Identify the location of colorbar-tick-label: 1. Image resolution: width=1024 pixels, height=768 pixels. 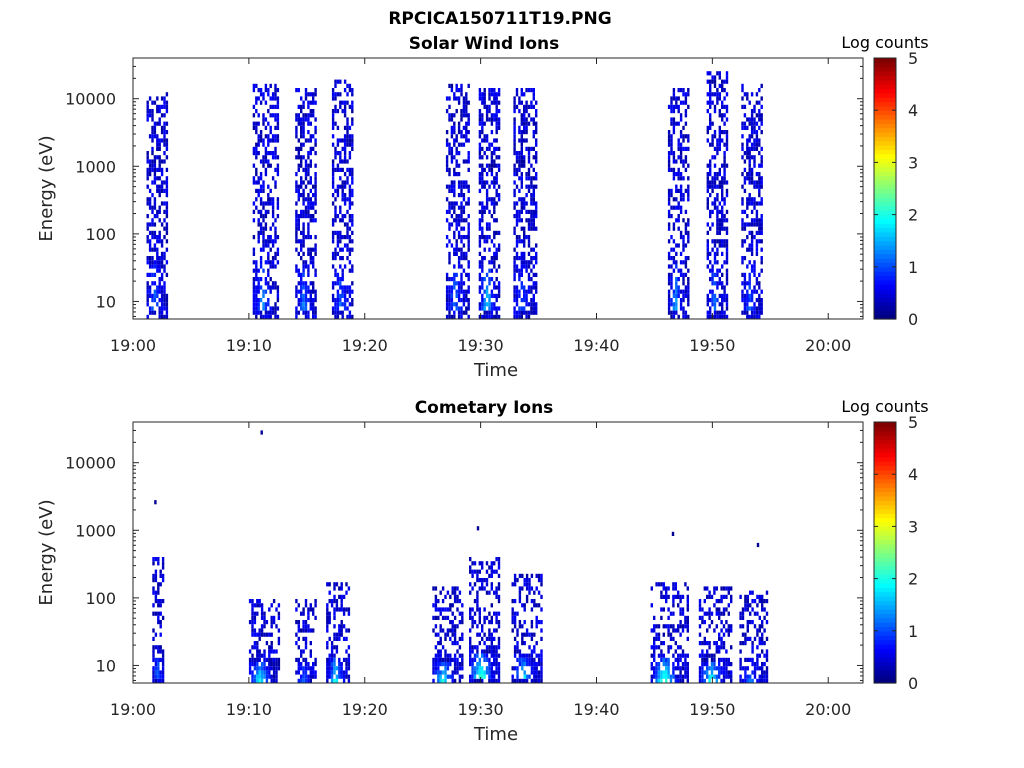
(913, 631).